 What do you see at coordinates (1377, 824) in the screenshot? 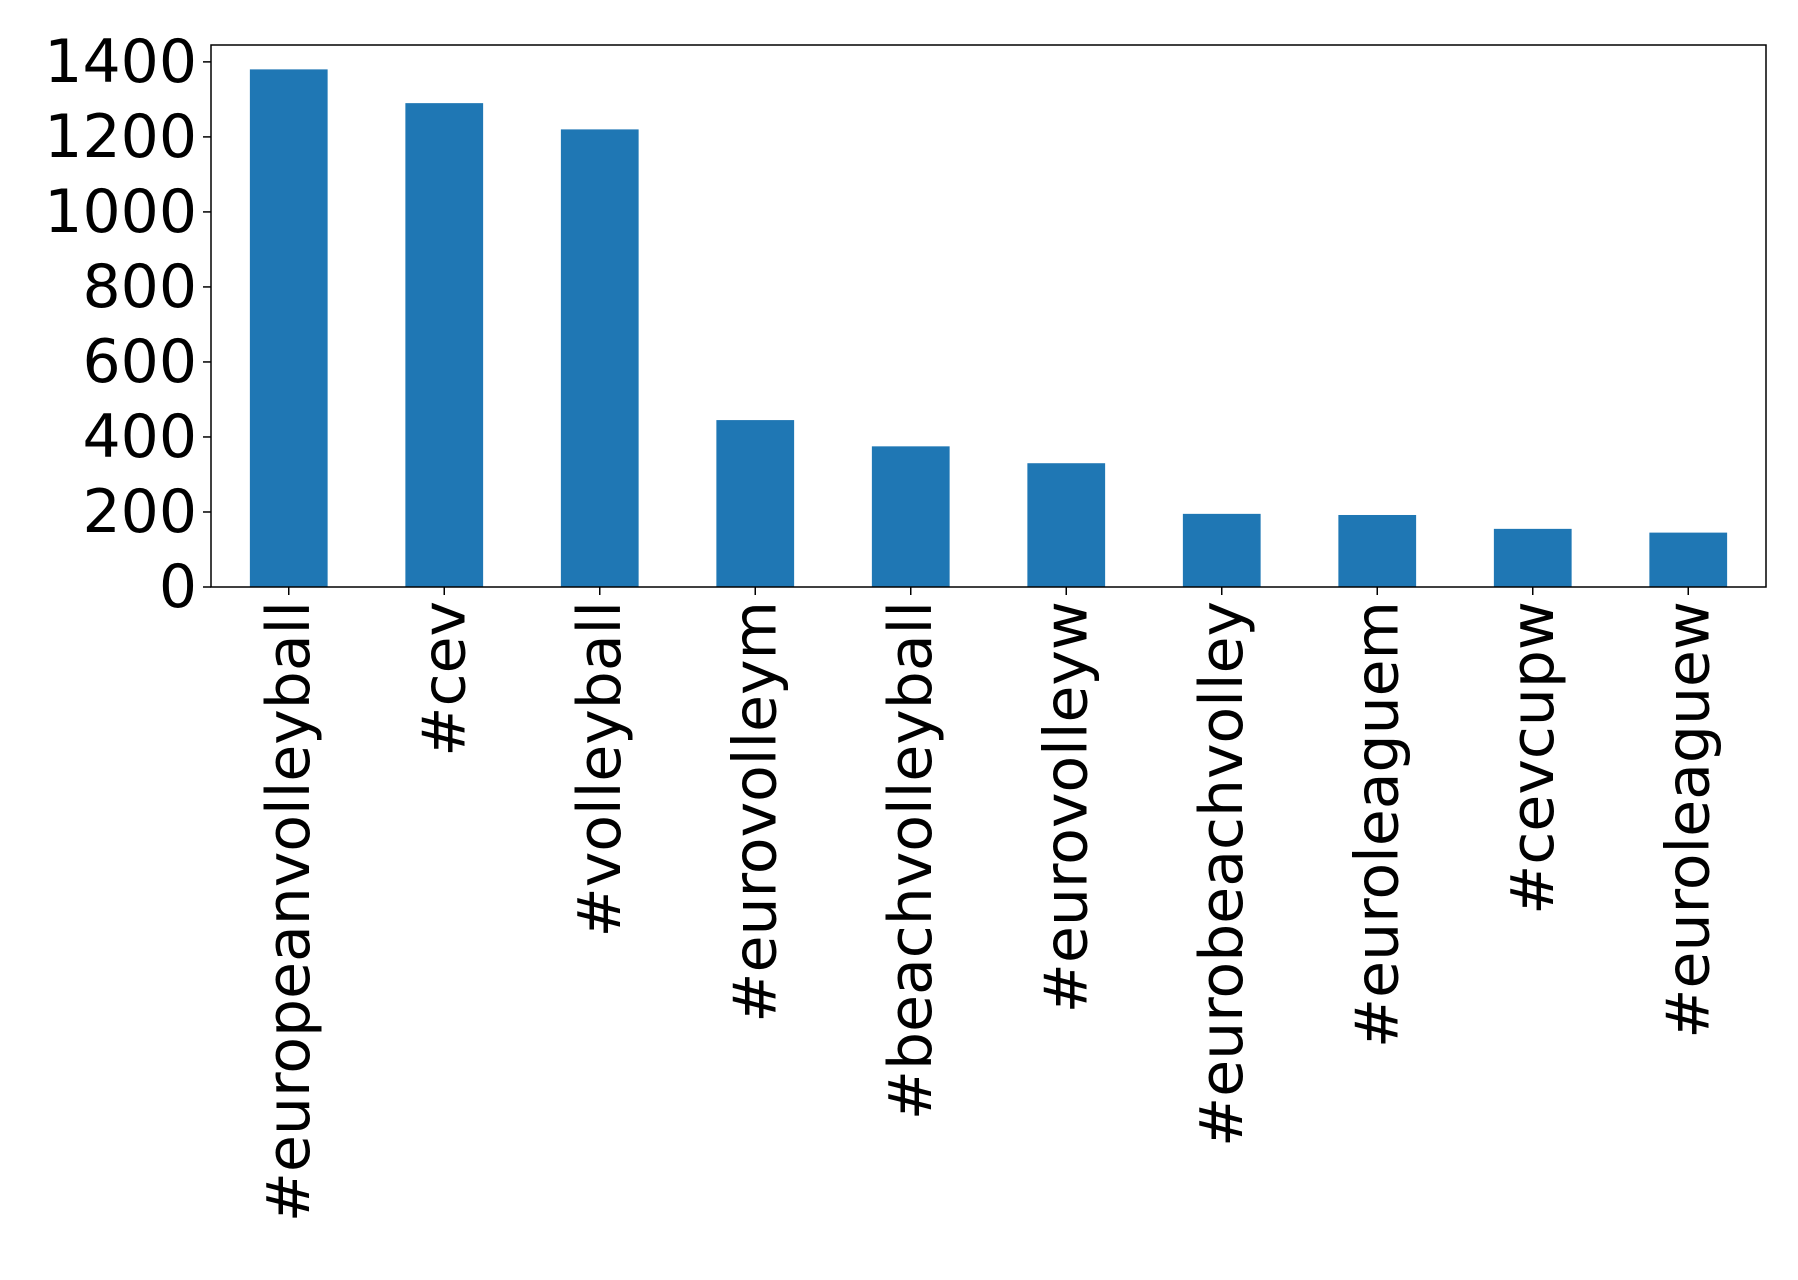
I see `x-tick-label: #euroleaguem` at bounding box center [1377, 824].